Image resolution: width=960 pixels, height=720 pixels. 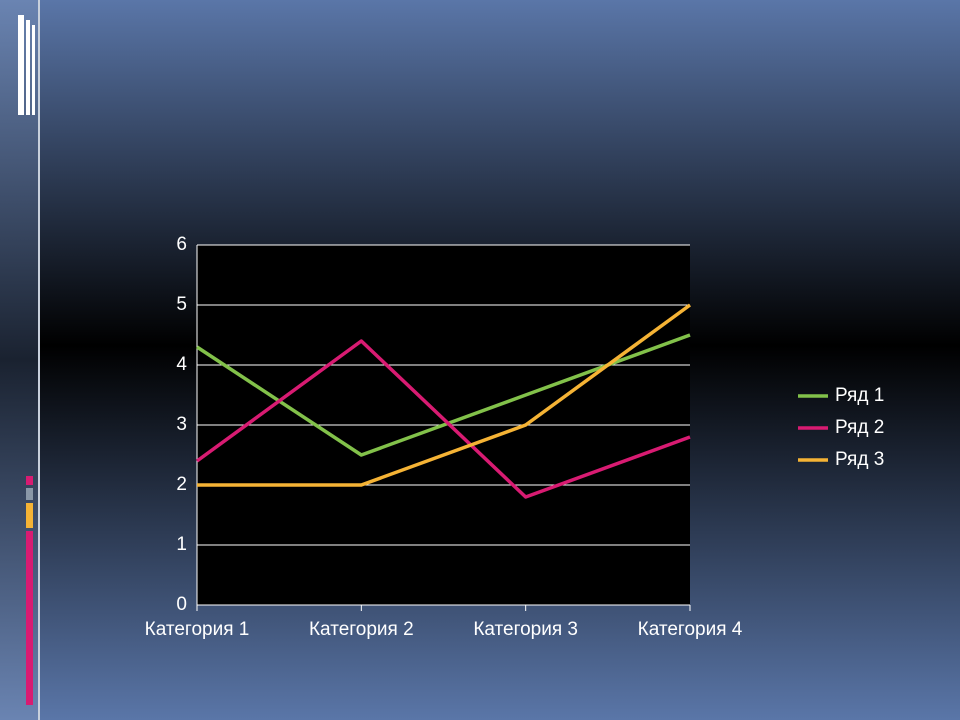 I want to click on y-tick-label: 0, so click(x=181, y=604).